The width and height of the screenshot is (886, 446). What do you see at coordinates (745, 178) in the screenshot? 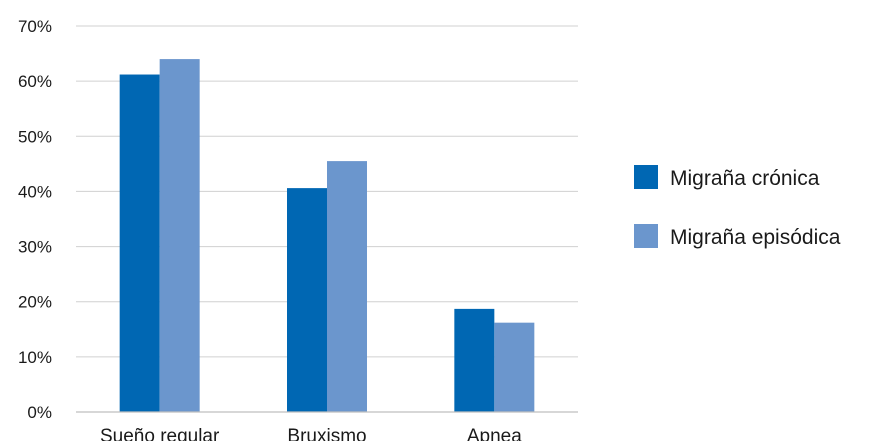
I see `legend-label: Migraña crónica` at bounding box center [745, 178].